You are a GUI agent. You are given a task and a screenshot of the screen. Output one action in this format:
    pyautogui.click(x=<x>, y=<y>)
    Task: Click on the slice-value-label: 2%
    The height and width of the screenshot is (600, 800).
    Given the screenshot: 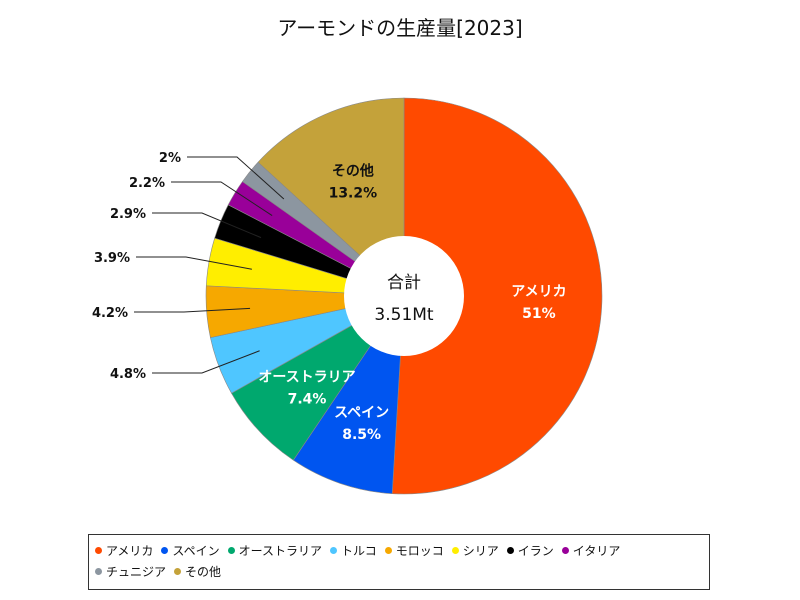 What is the action you would take?
    pyautogui.click(x=170, y=158)
    